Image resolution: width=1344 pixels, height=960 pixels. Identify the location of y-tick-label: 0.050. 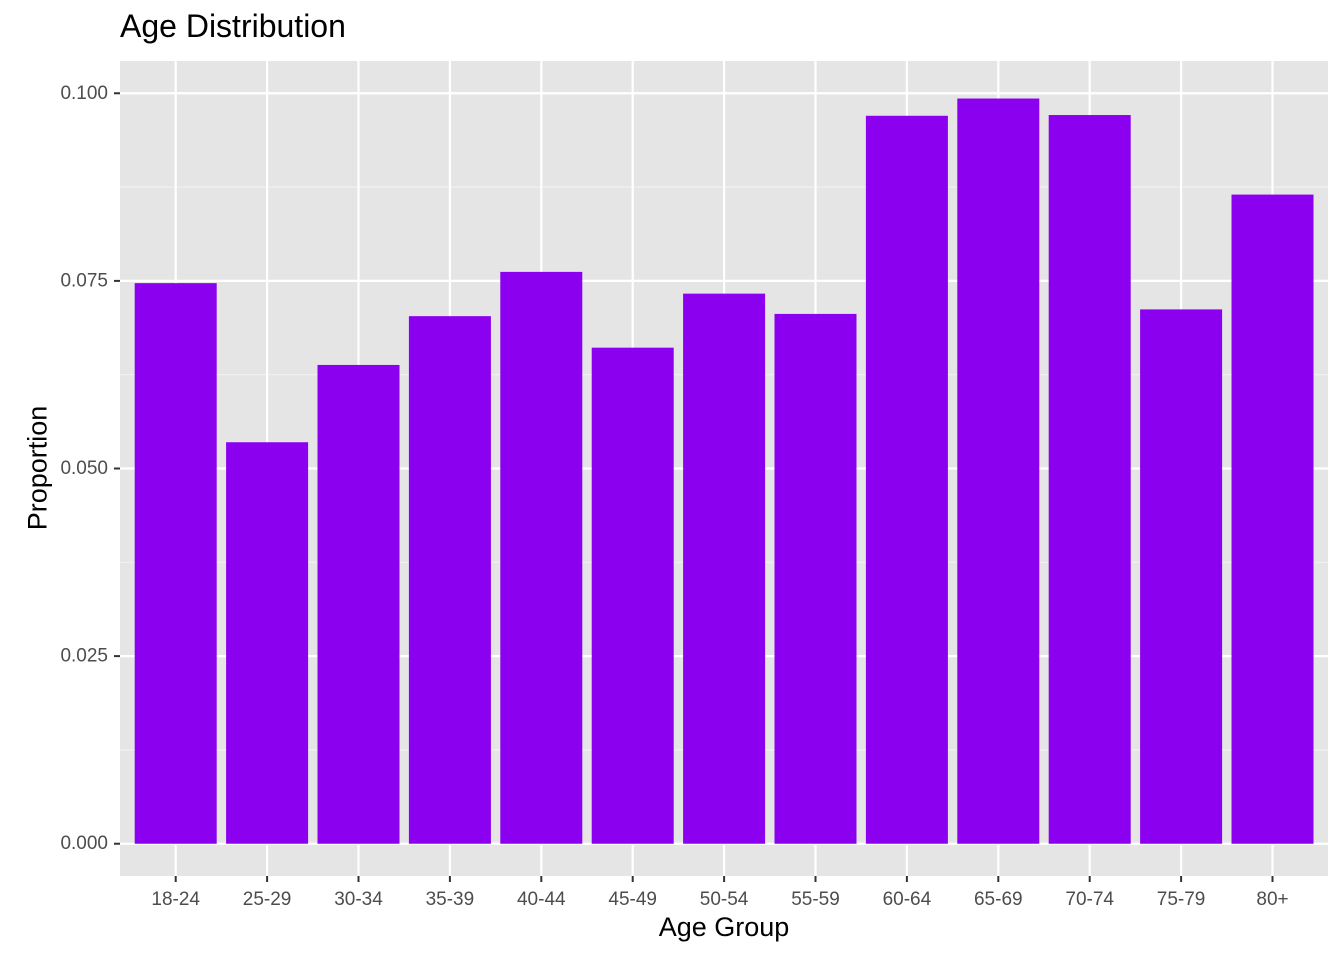
(84, 468).